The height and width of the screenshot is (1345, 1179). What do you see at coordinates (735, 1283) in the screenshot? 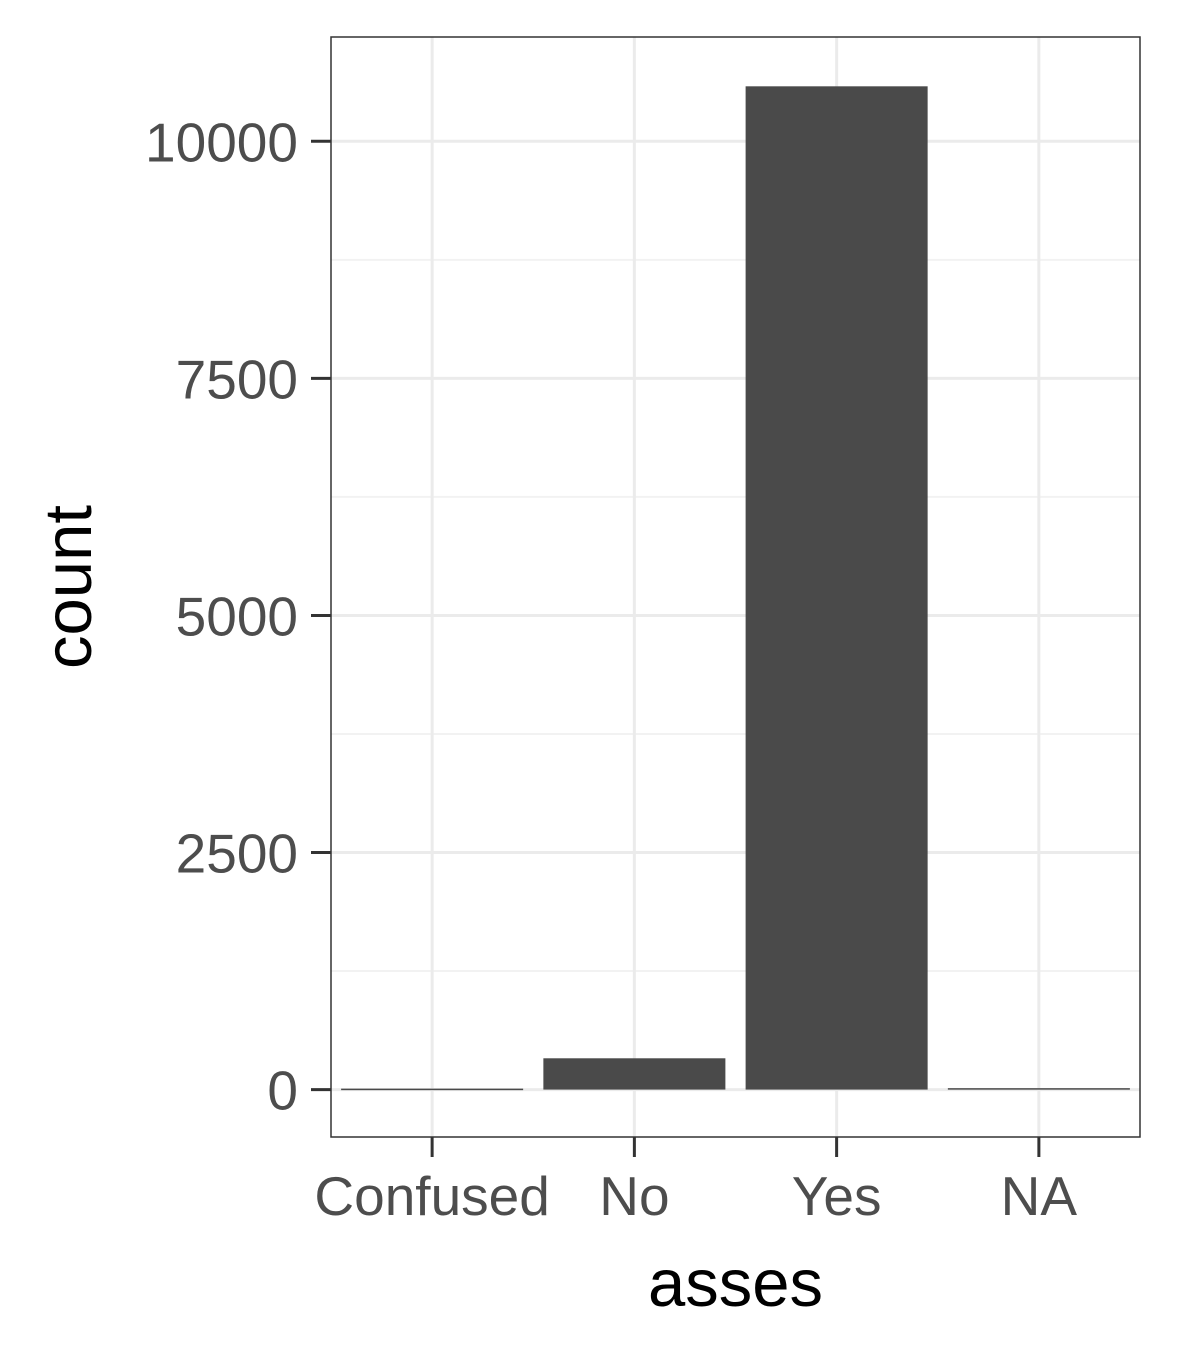
I see `x-axis-title: asses` at bounding box center [735, 1283].